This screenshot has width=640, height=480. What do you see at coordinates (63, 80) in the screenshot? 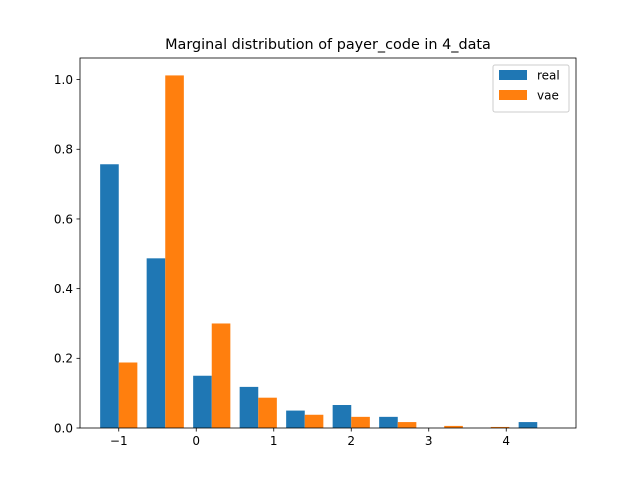
I see `y-tick-label: 1.0` at bounding box center [63, 80].